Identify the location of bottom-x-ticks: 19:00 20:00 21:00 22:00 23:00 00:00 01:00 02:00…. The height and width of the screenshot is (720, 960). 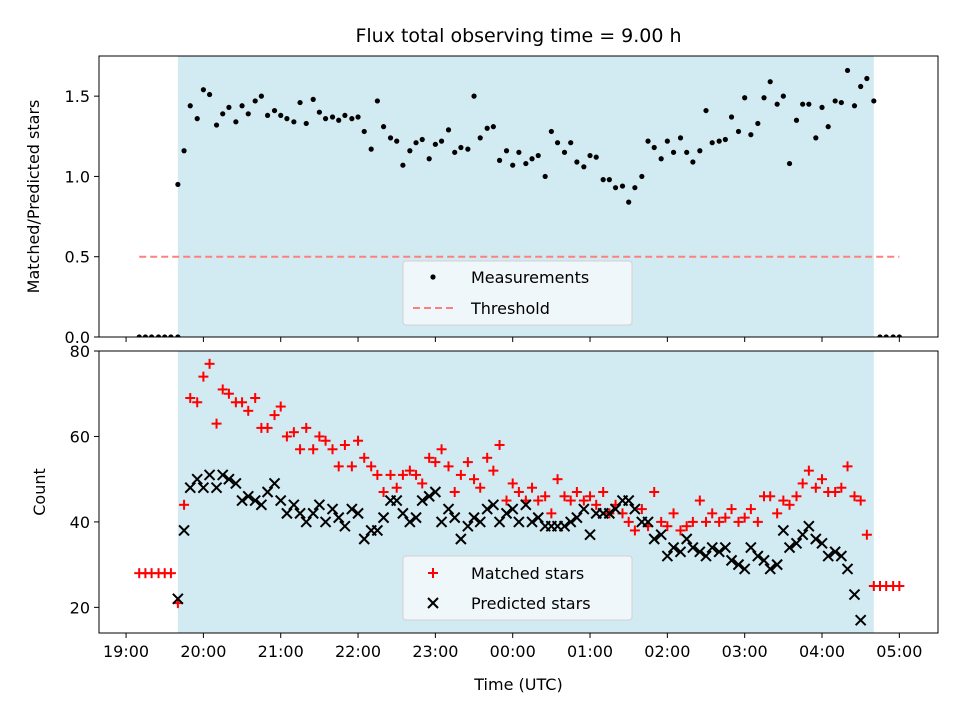
(512, 647).